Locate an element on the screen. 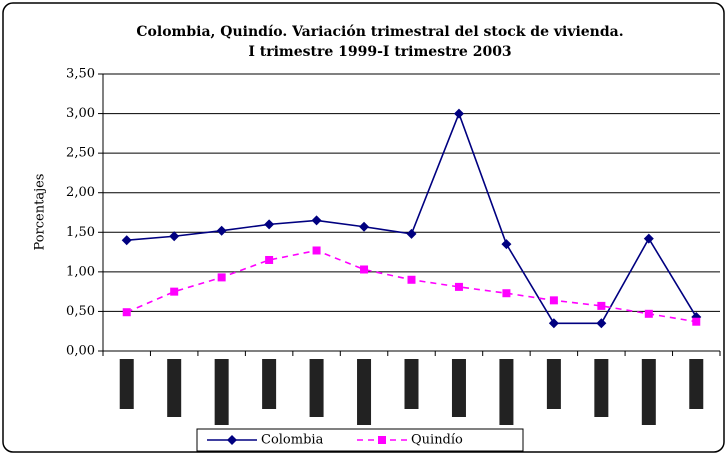 The height and width of the screenshot is (456, 728). y-tick-label: 3,00 is located at coordinates (80, 113).